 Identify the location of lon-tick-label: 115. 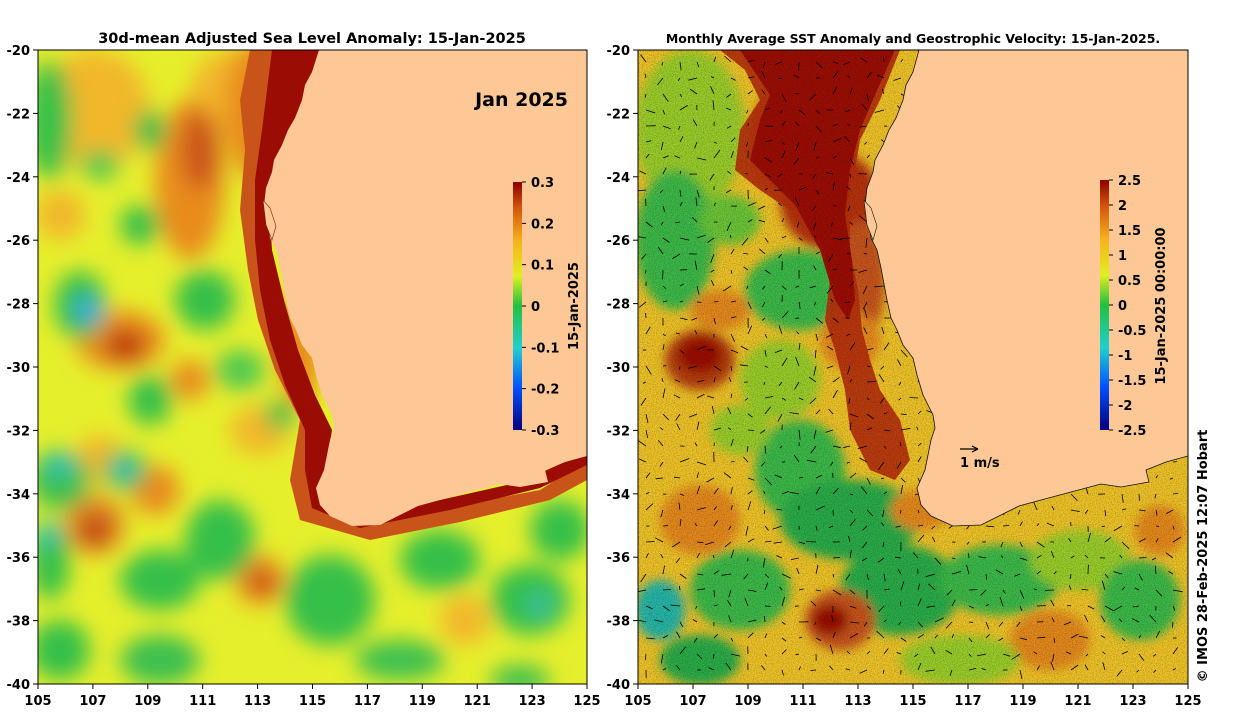
(312, 701).